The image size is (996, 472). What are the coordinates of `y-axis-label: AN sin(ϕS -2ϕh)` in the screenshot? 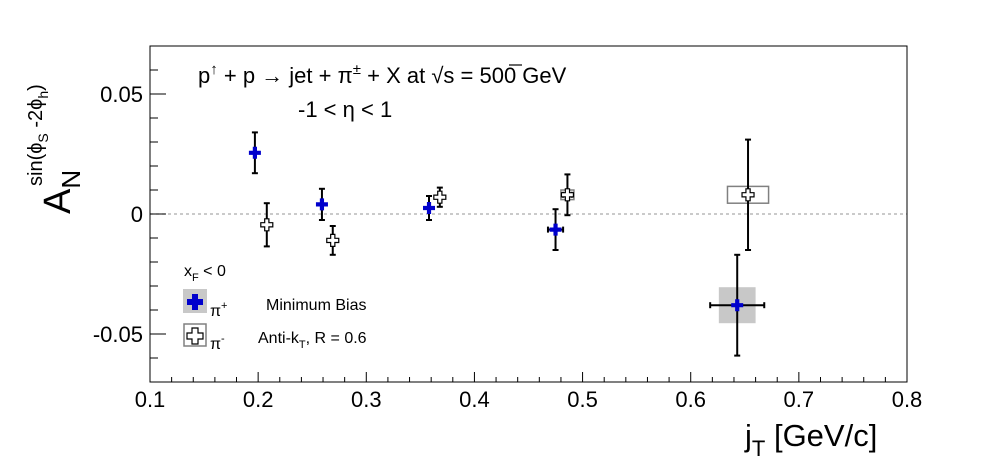 It's located at (55, 149).